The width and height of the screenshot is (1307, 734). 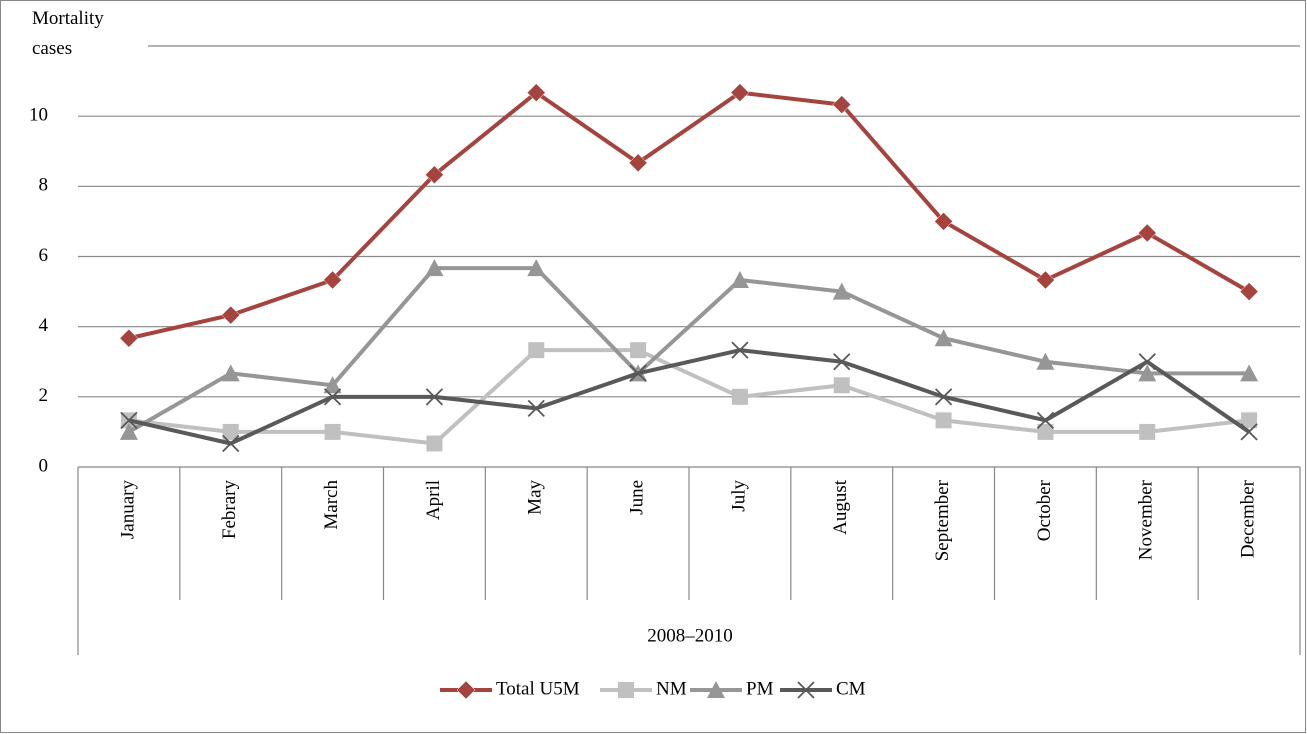 I want to click on legend-label: Total U5M, so click(x=538, y=688).